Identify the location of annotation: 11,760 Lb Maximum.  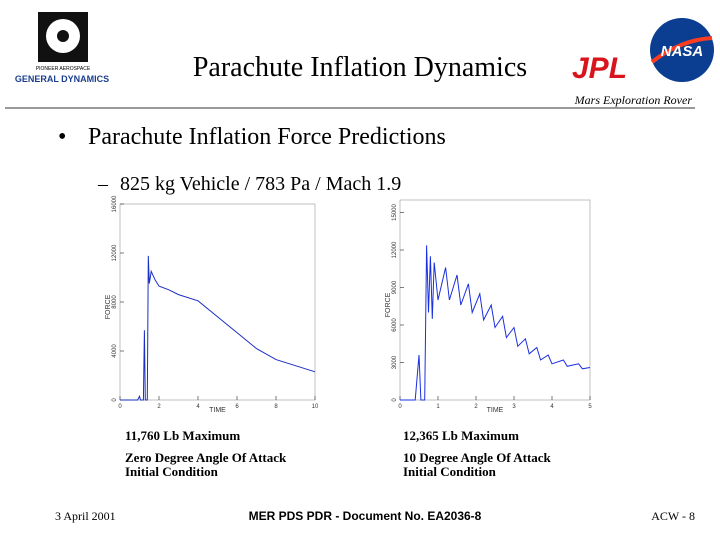
(182, 435).